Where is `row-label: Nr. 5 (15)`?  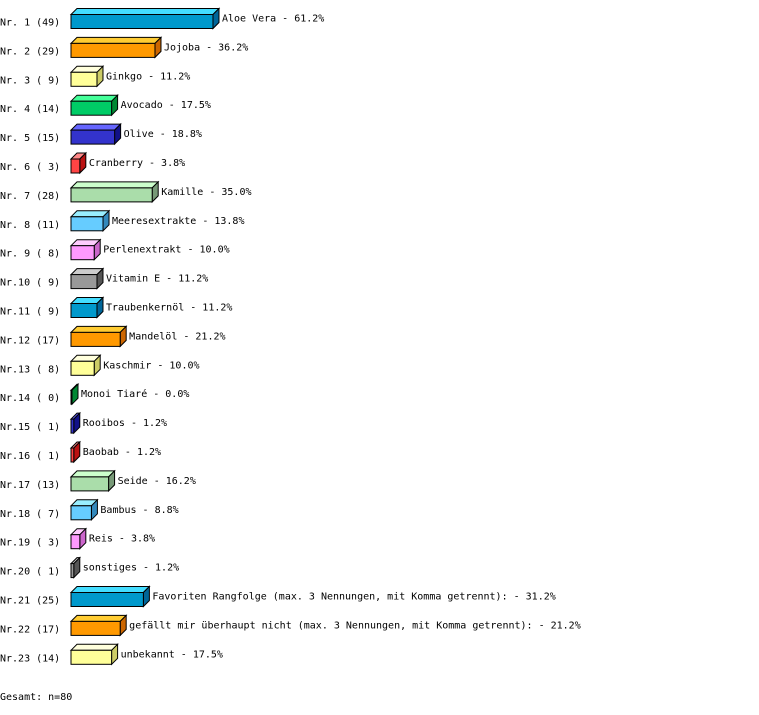 row-label: Nr. 5 (15) is located at coordinates (30, 138).